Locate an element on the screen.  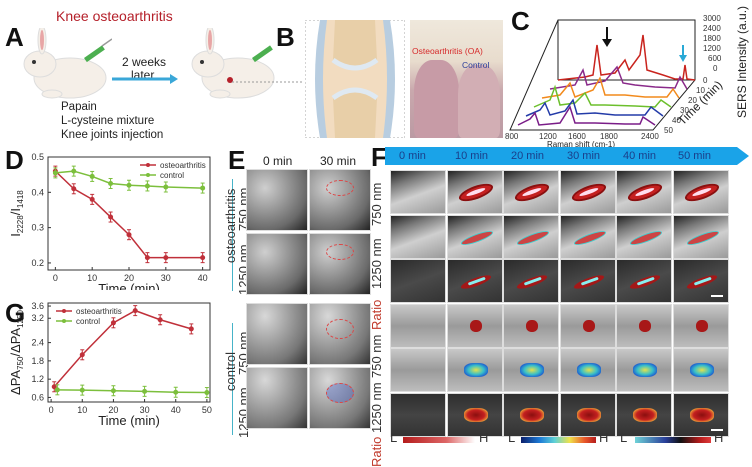
f-row-label: 750 nm is located at coordinates (376, 356).